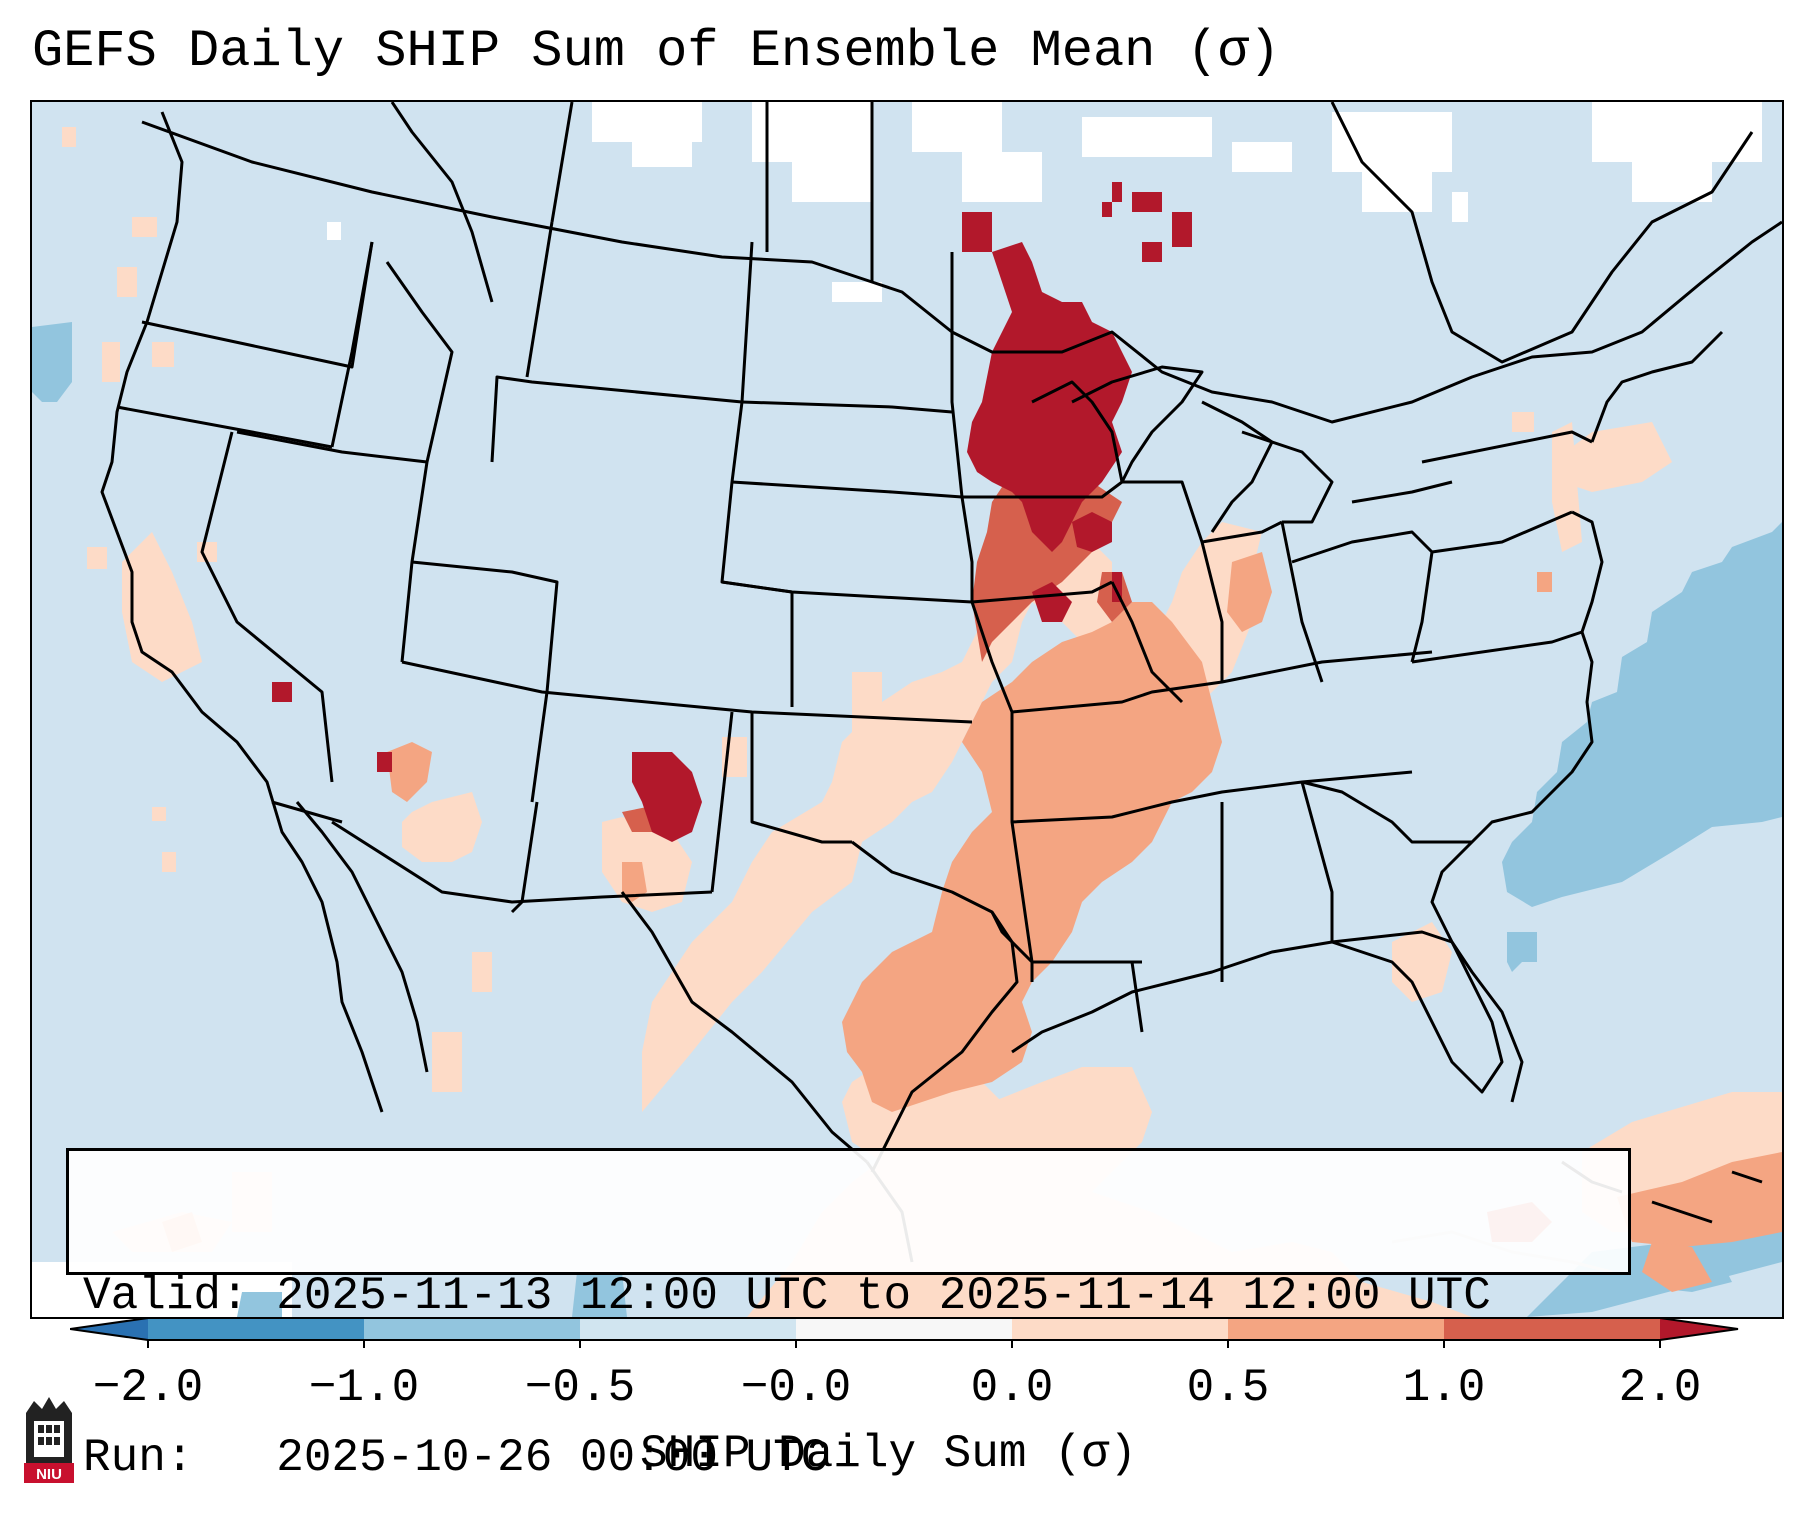 This screenshot has height=1539, width=1803. Describe the element at coordinates (148, 1388) in the screenshot. I see `colorbar-tick-label: −2.0` at that location.